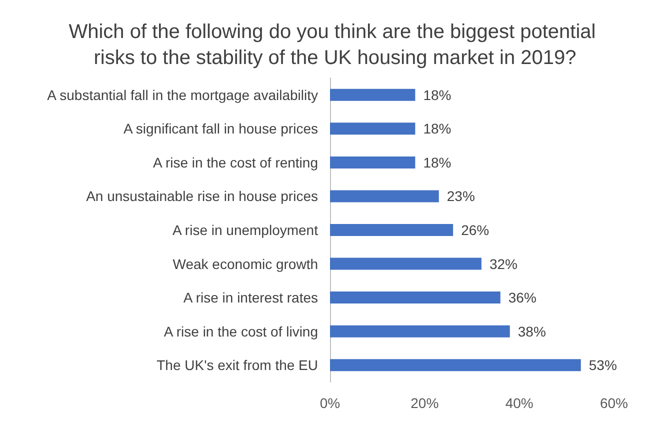  What do you see at coordinates (614, 403) in the screenshot?
I see `x-tick-label: 60%` at bounding box center [614, 403].